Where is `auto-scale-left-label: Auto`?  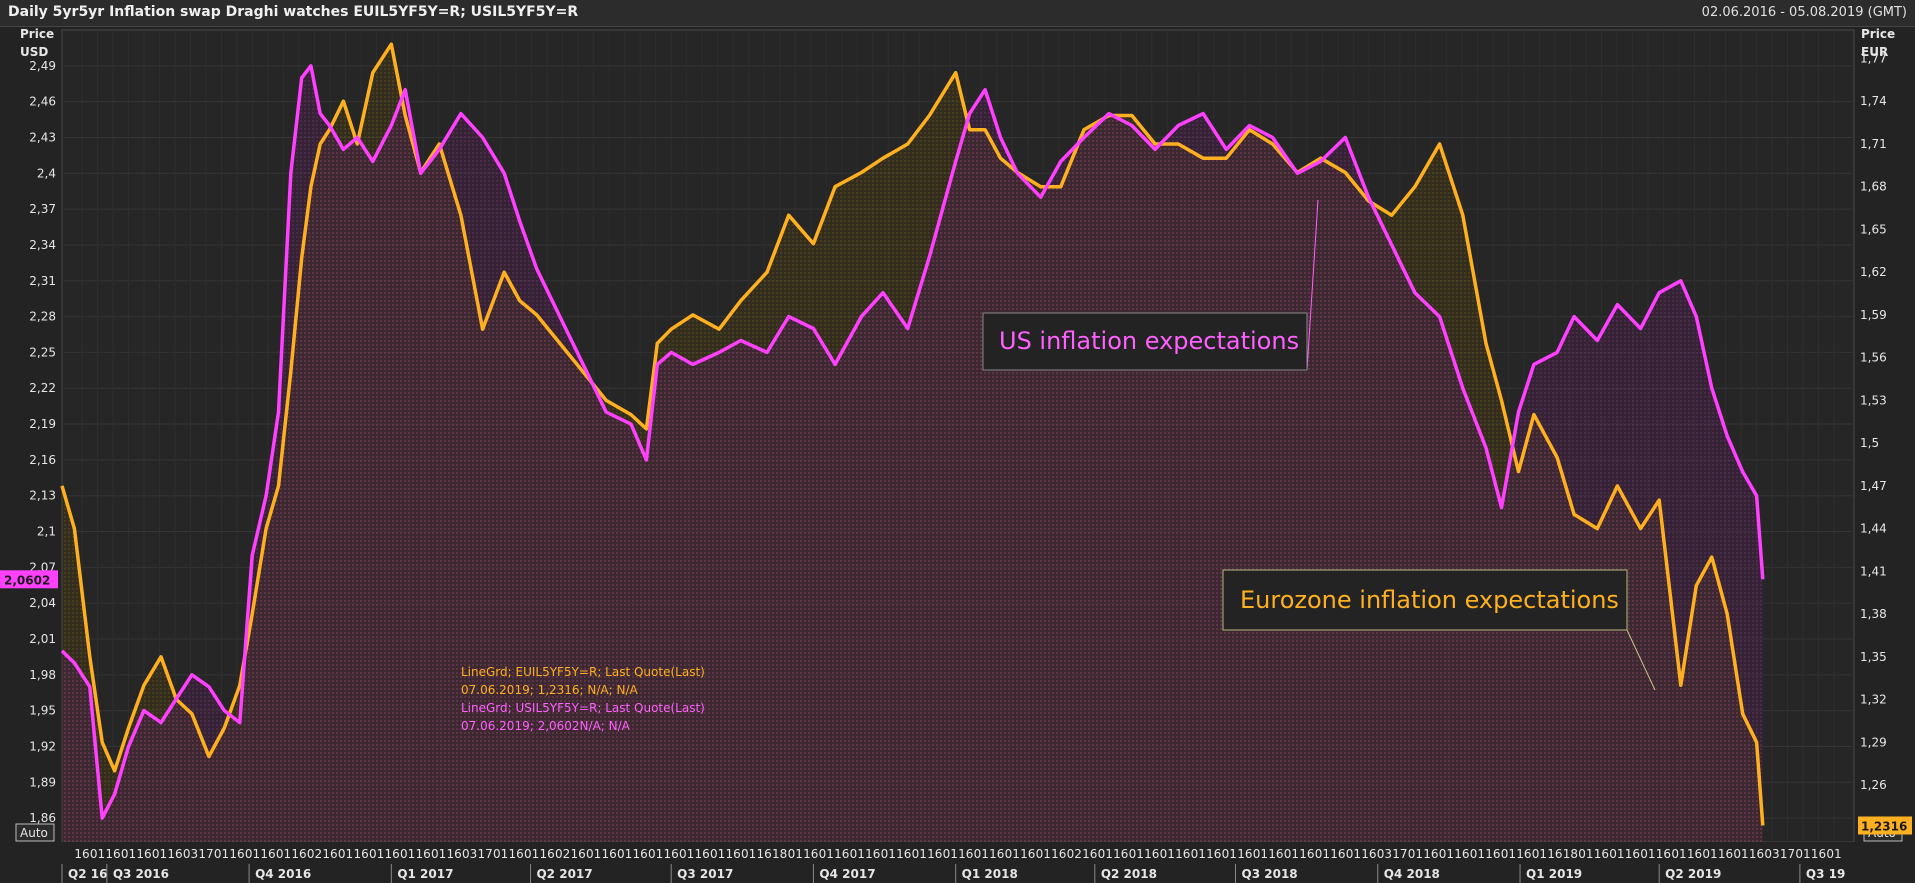 auto-scale-left-label: Auto is located at coordinates (34, 833).